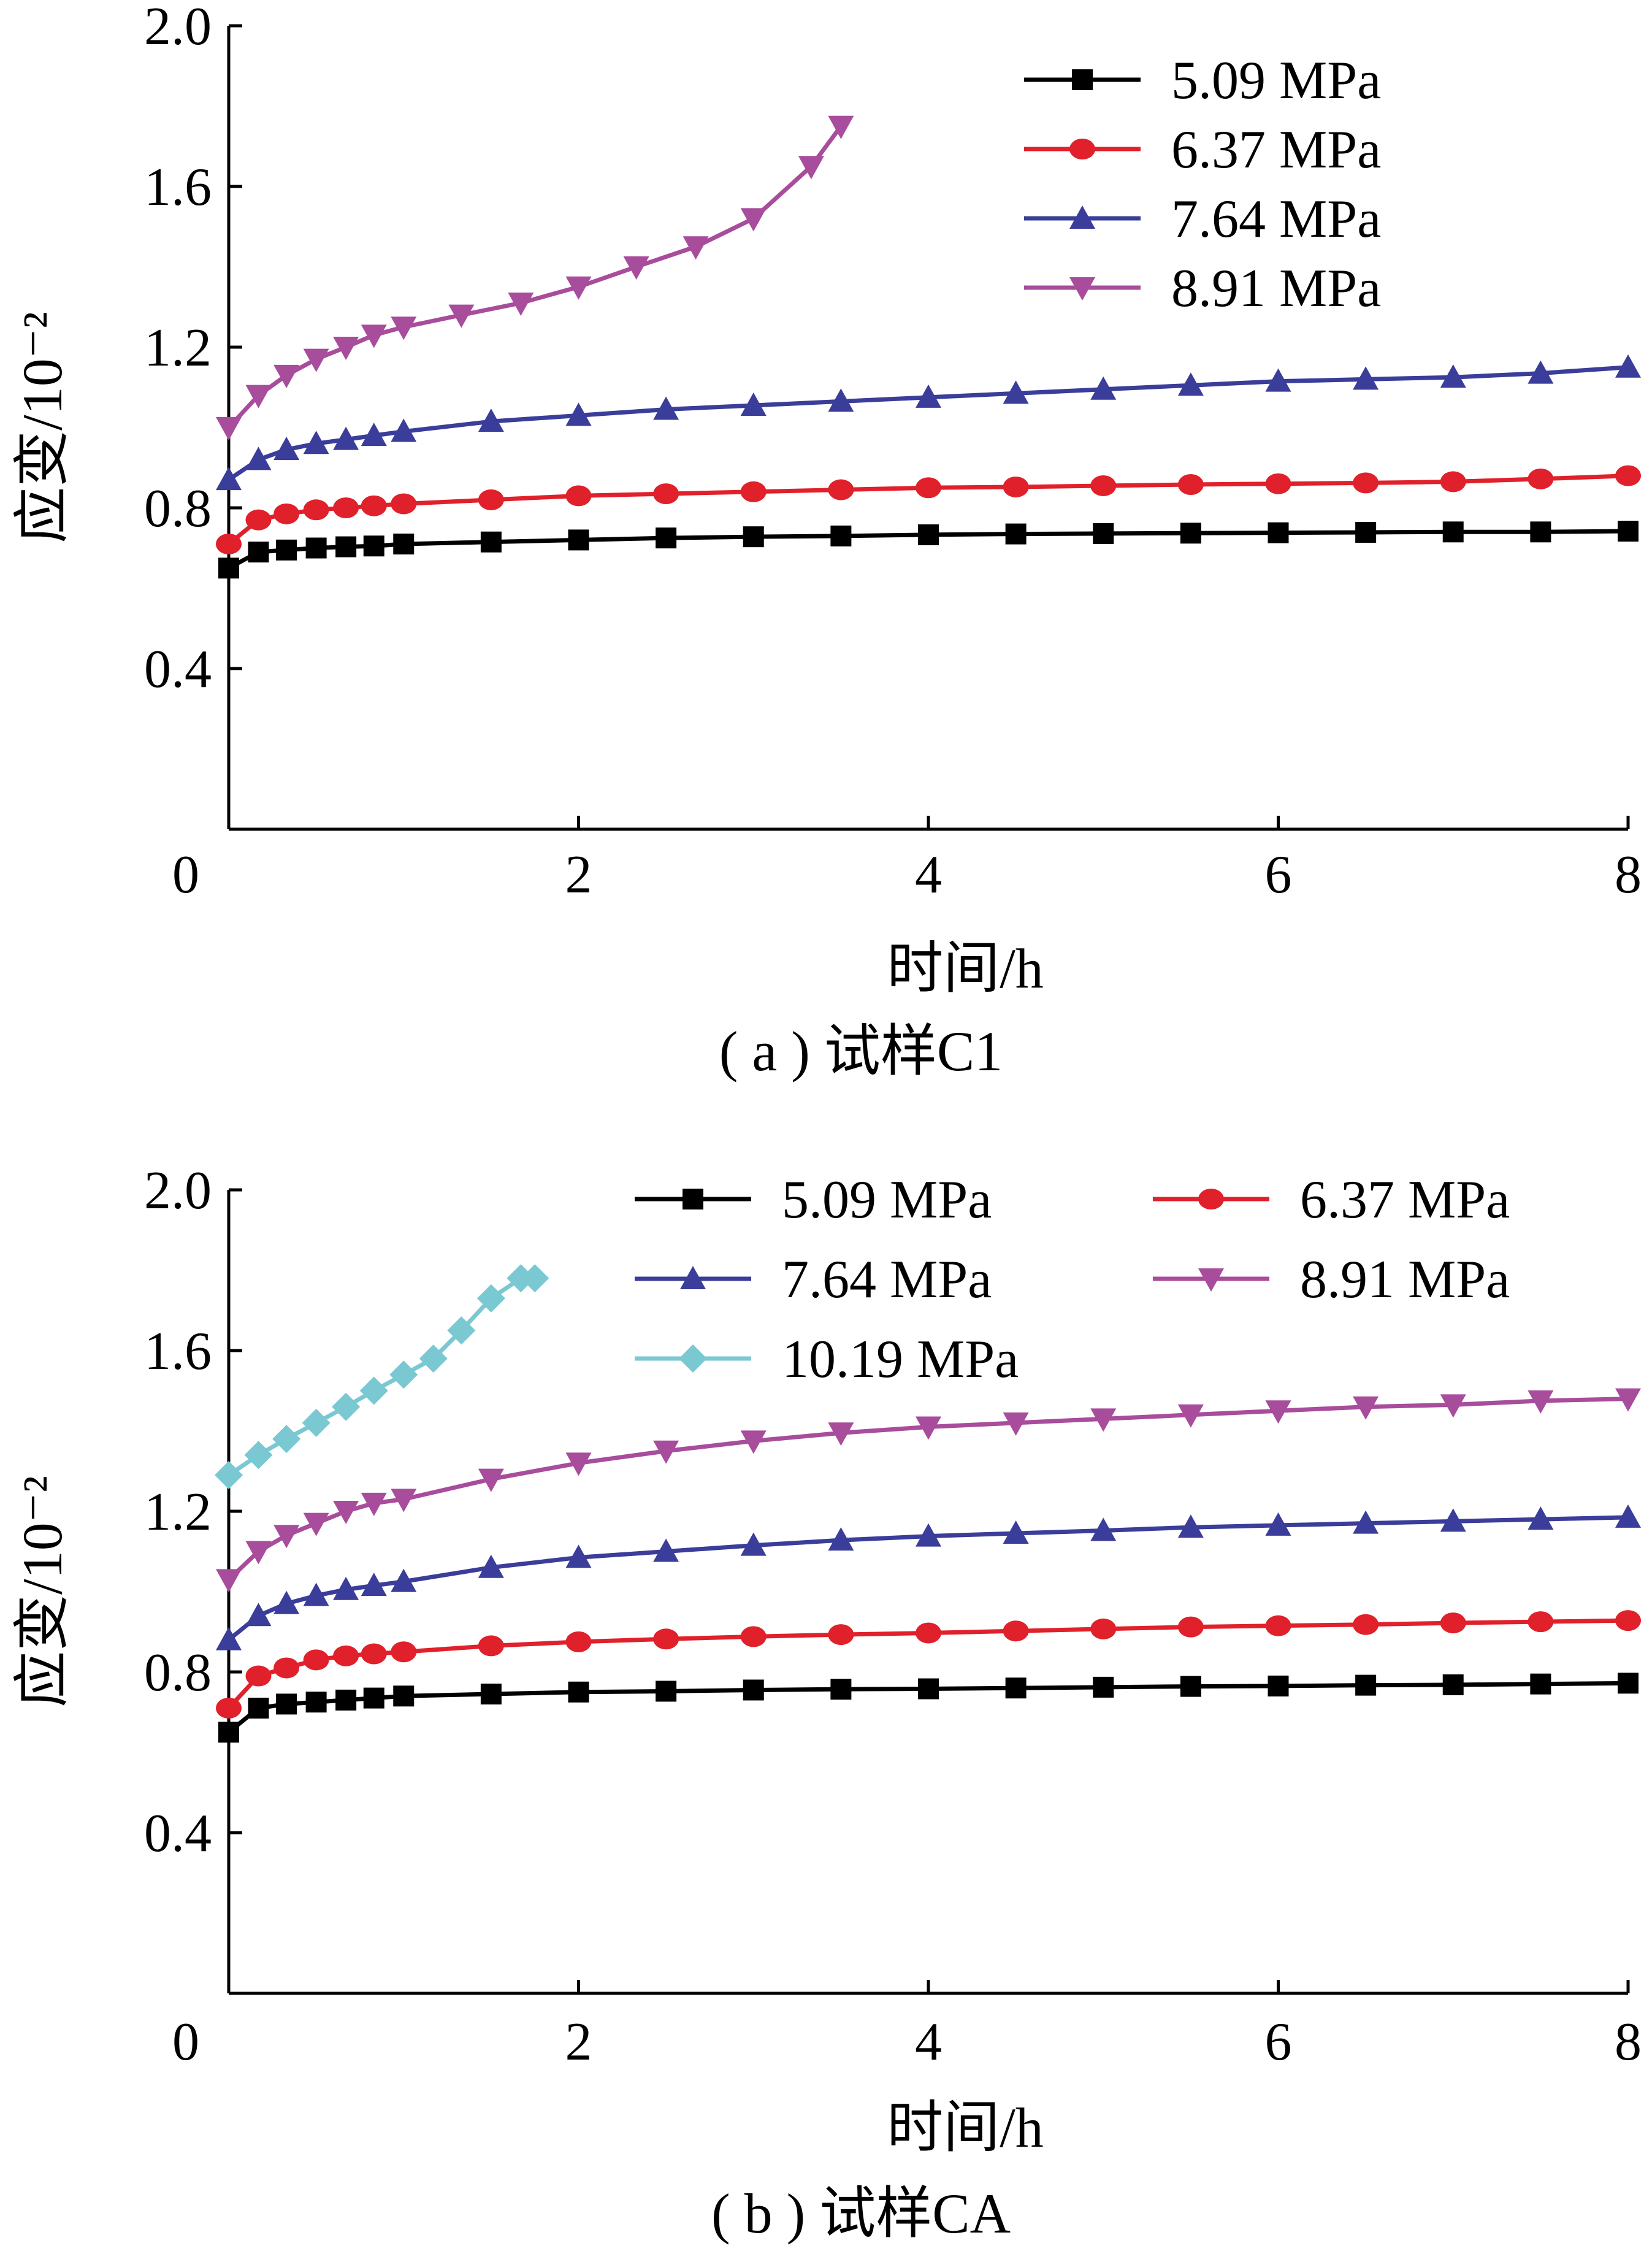 This screenshot has width=1652, height=2254. I want to click on series-5-09-MPa, so click(928, 549).